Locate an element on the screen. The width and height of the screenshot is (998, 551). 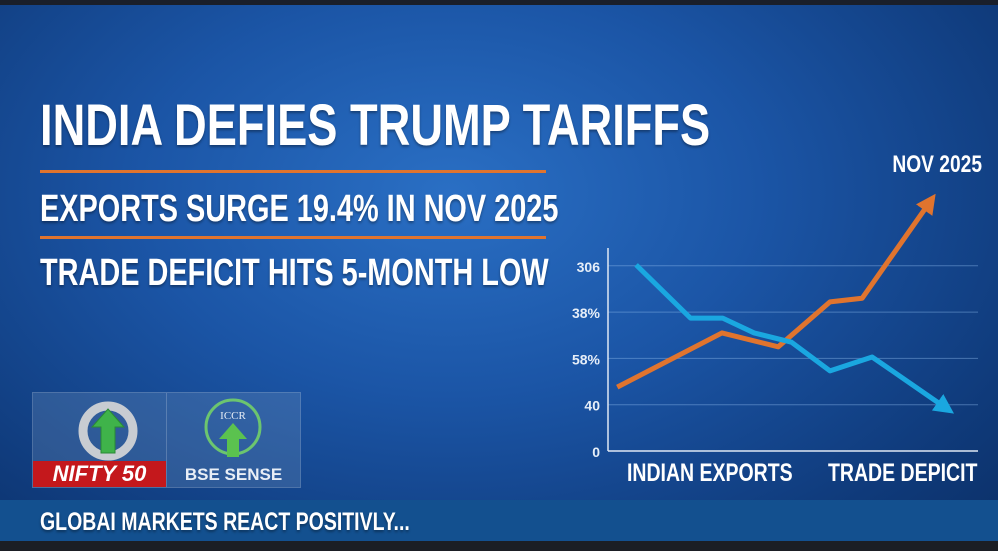
nifty-label: NIFTY 50 is located at coordinates (99, 474).